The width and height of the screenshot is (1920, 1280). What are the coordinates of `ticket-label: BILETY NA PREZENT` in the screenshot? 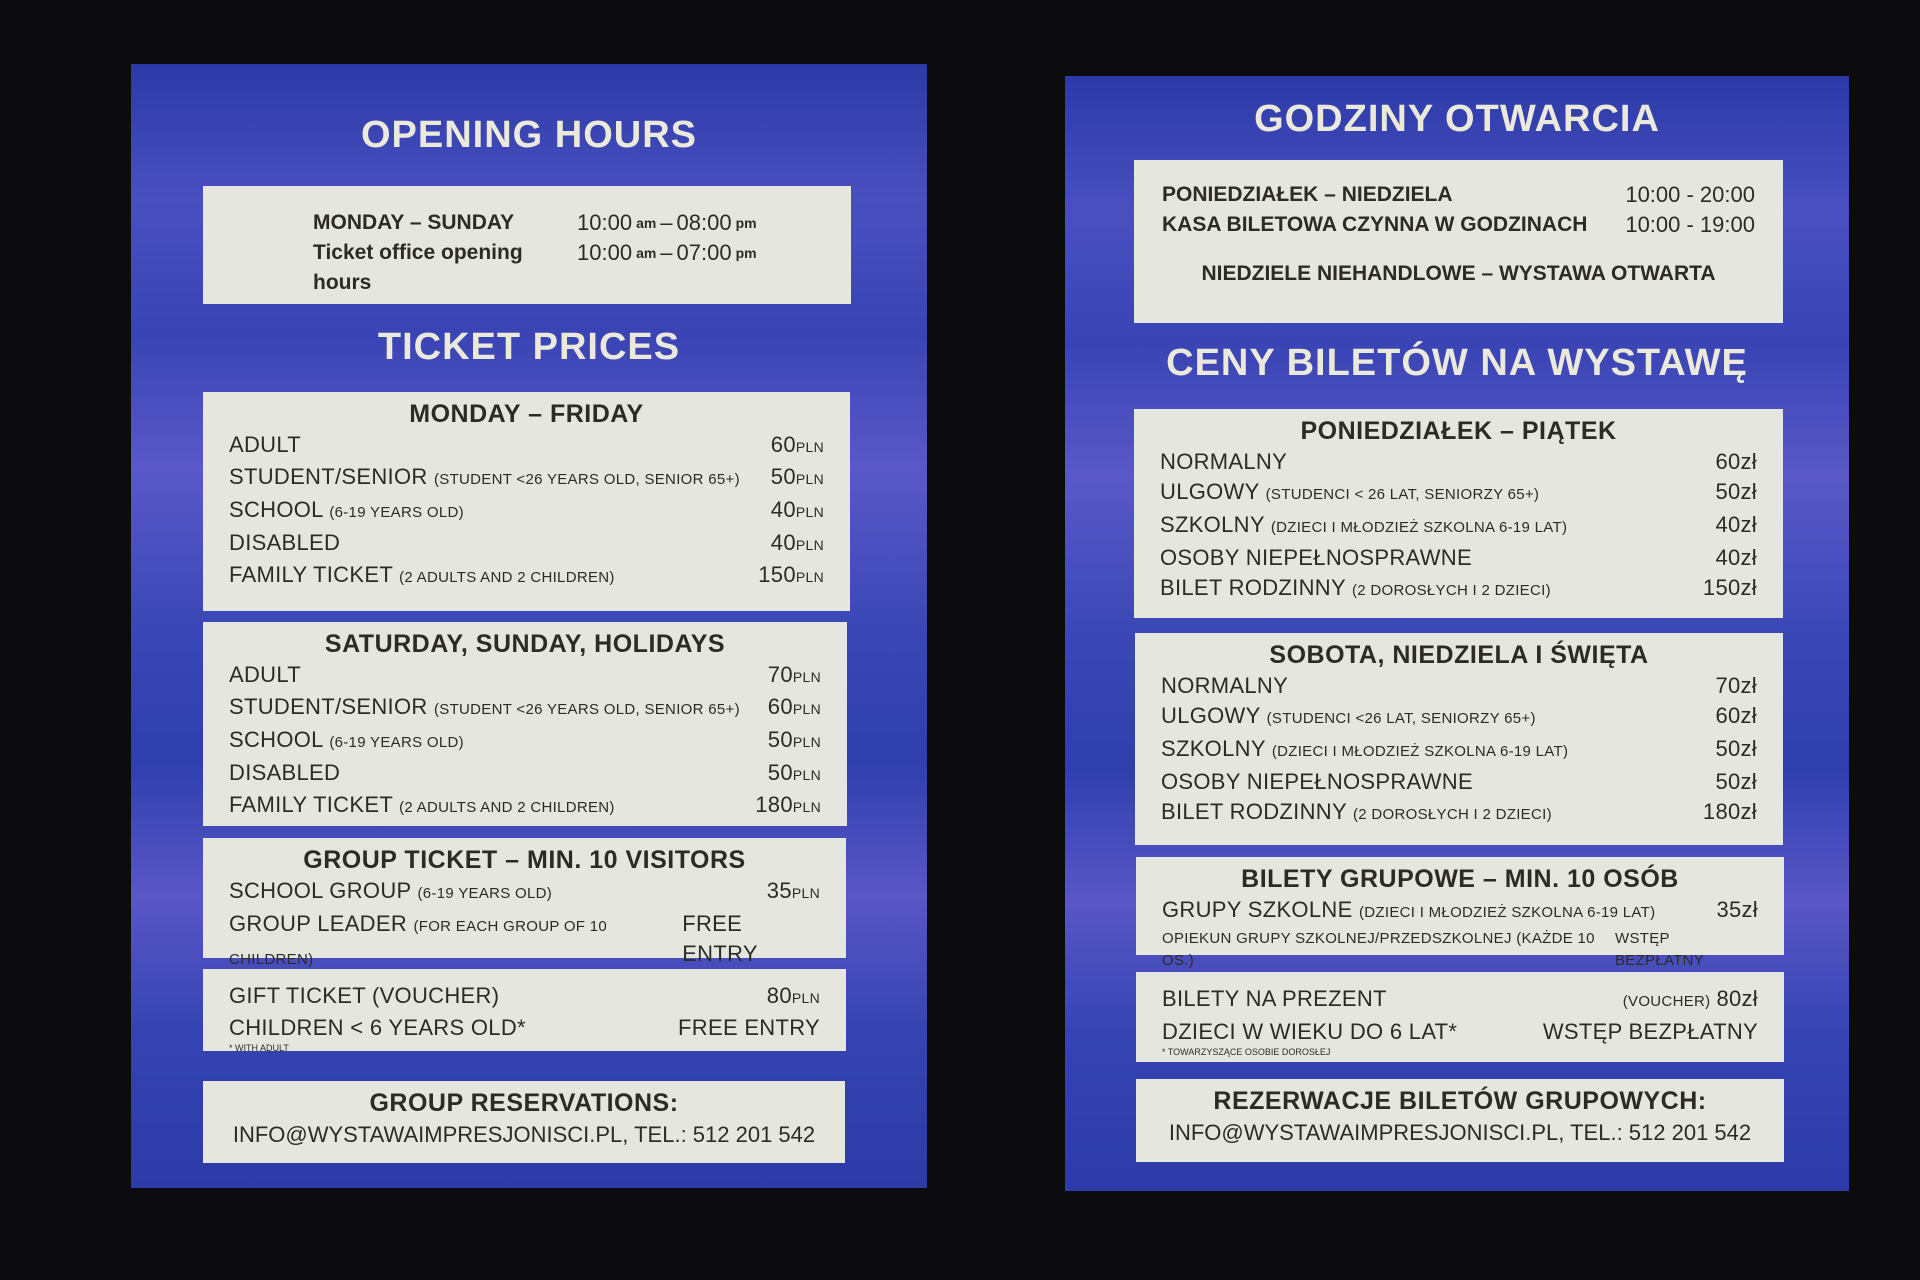 It's located at (1274, 998).